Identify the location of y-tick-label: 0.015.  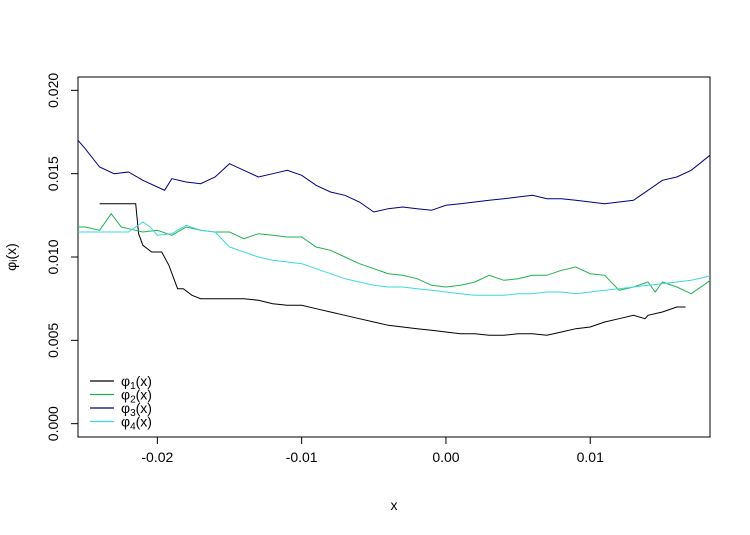
(53, 173).